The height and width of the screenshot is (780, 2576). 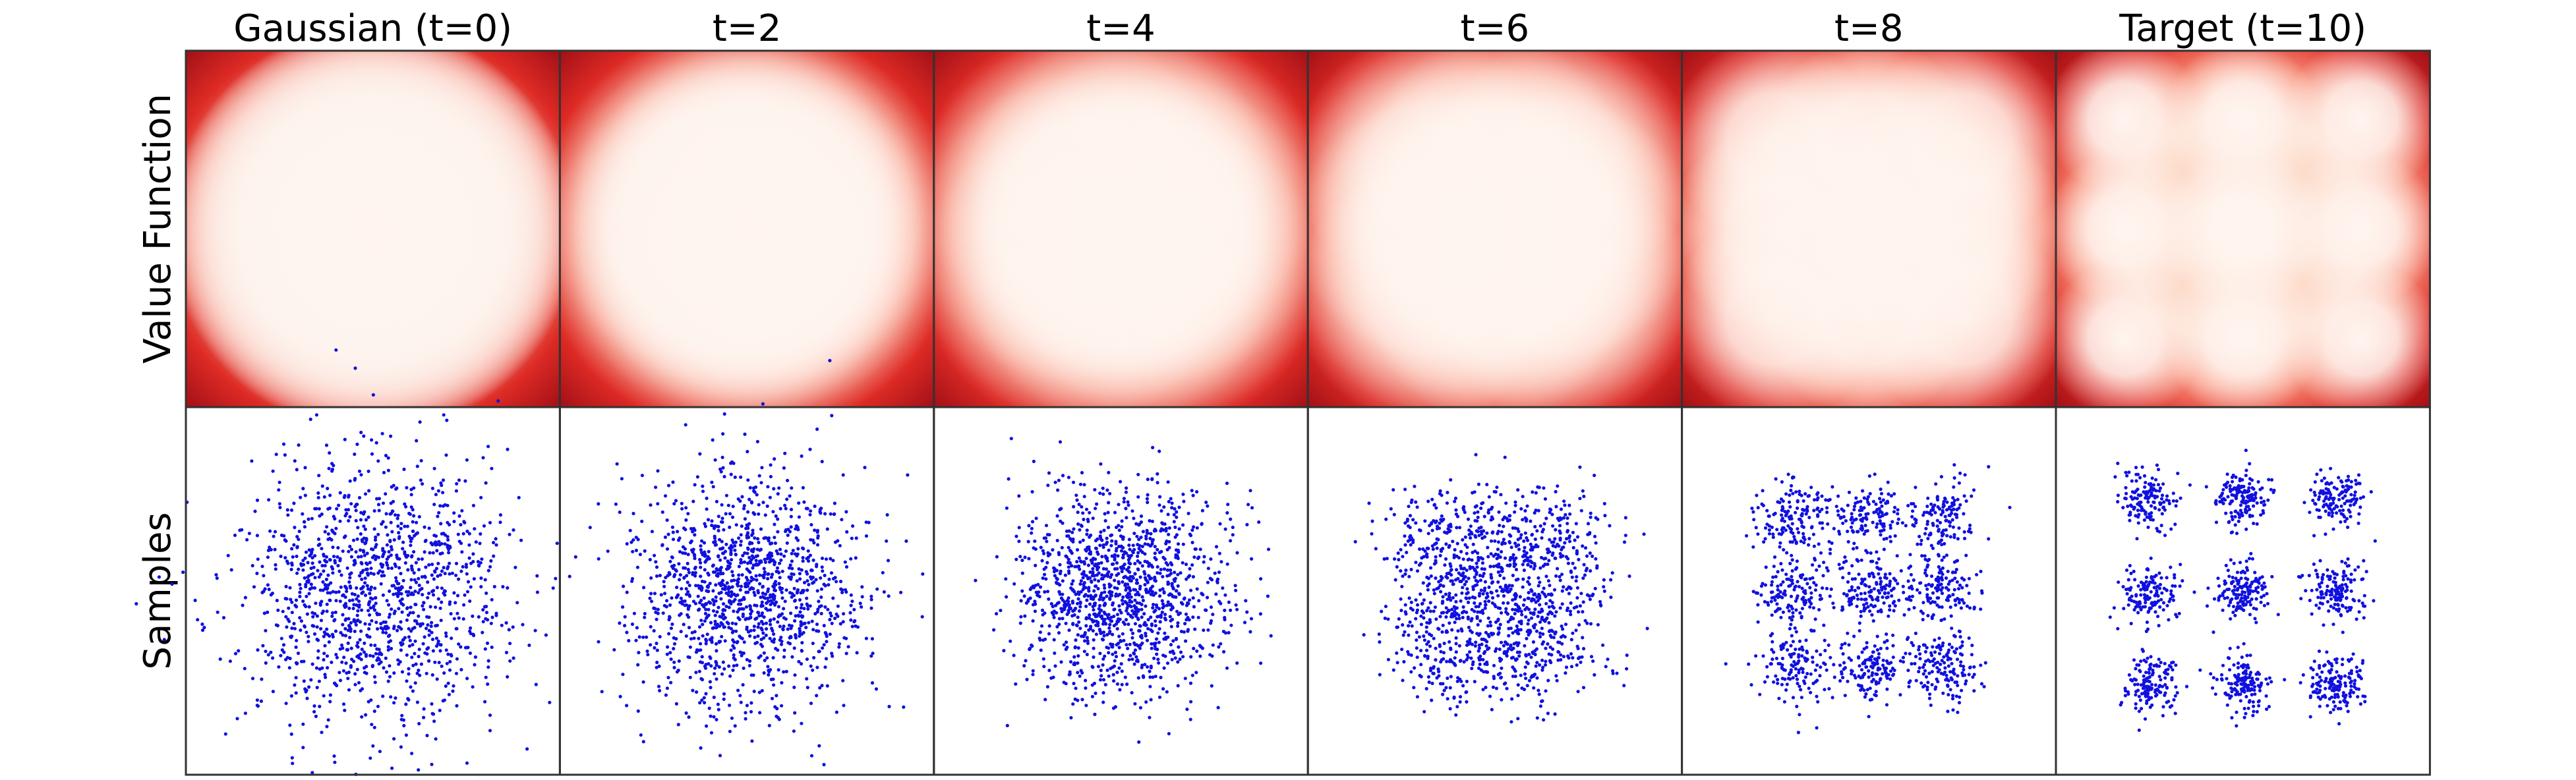 What do you see at coordinates (2242, 28) in the screenshot?
I see `column-title: Target (t=10)` at bounding box center [2242, 28].